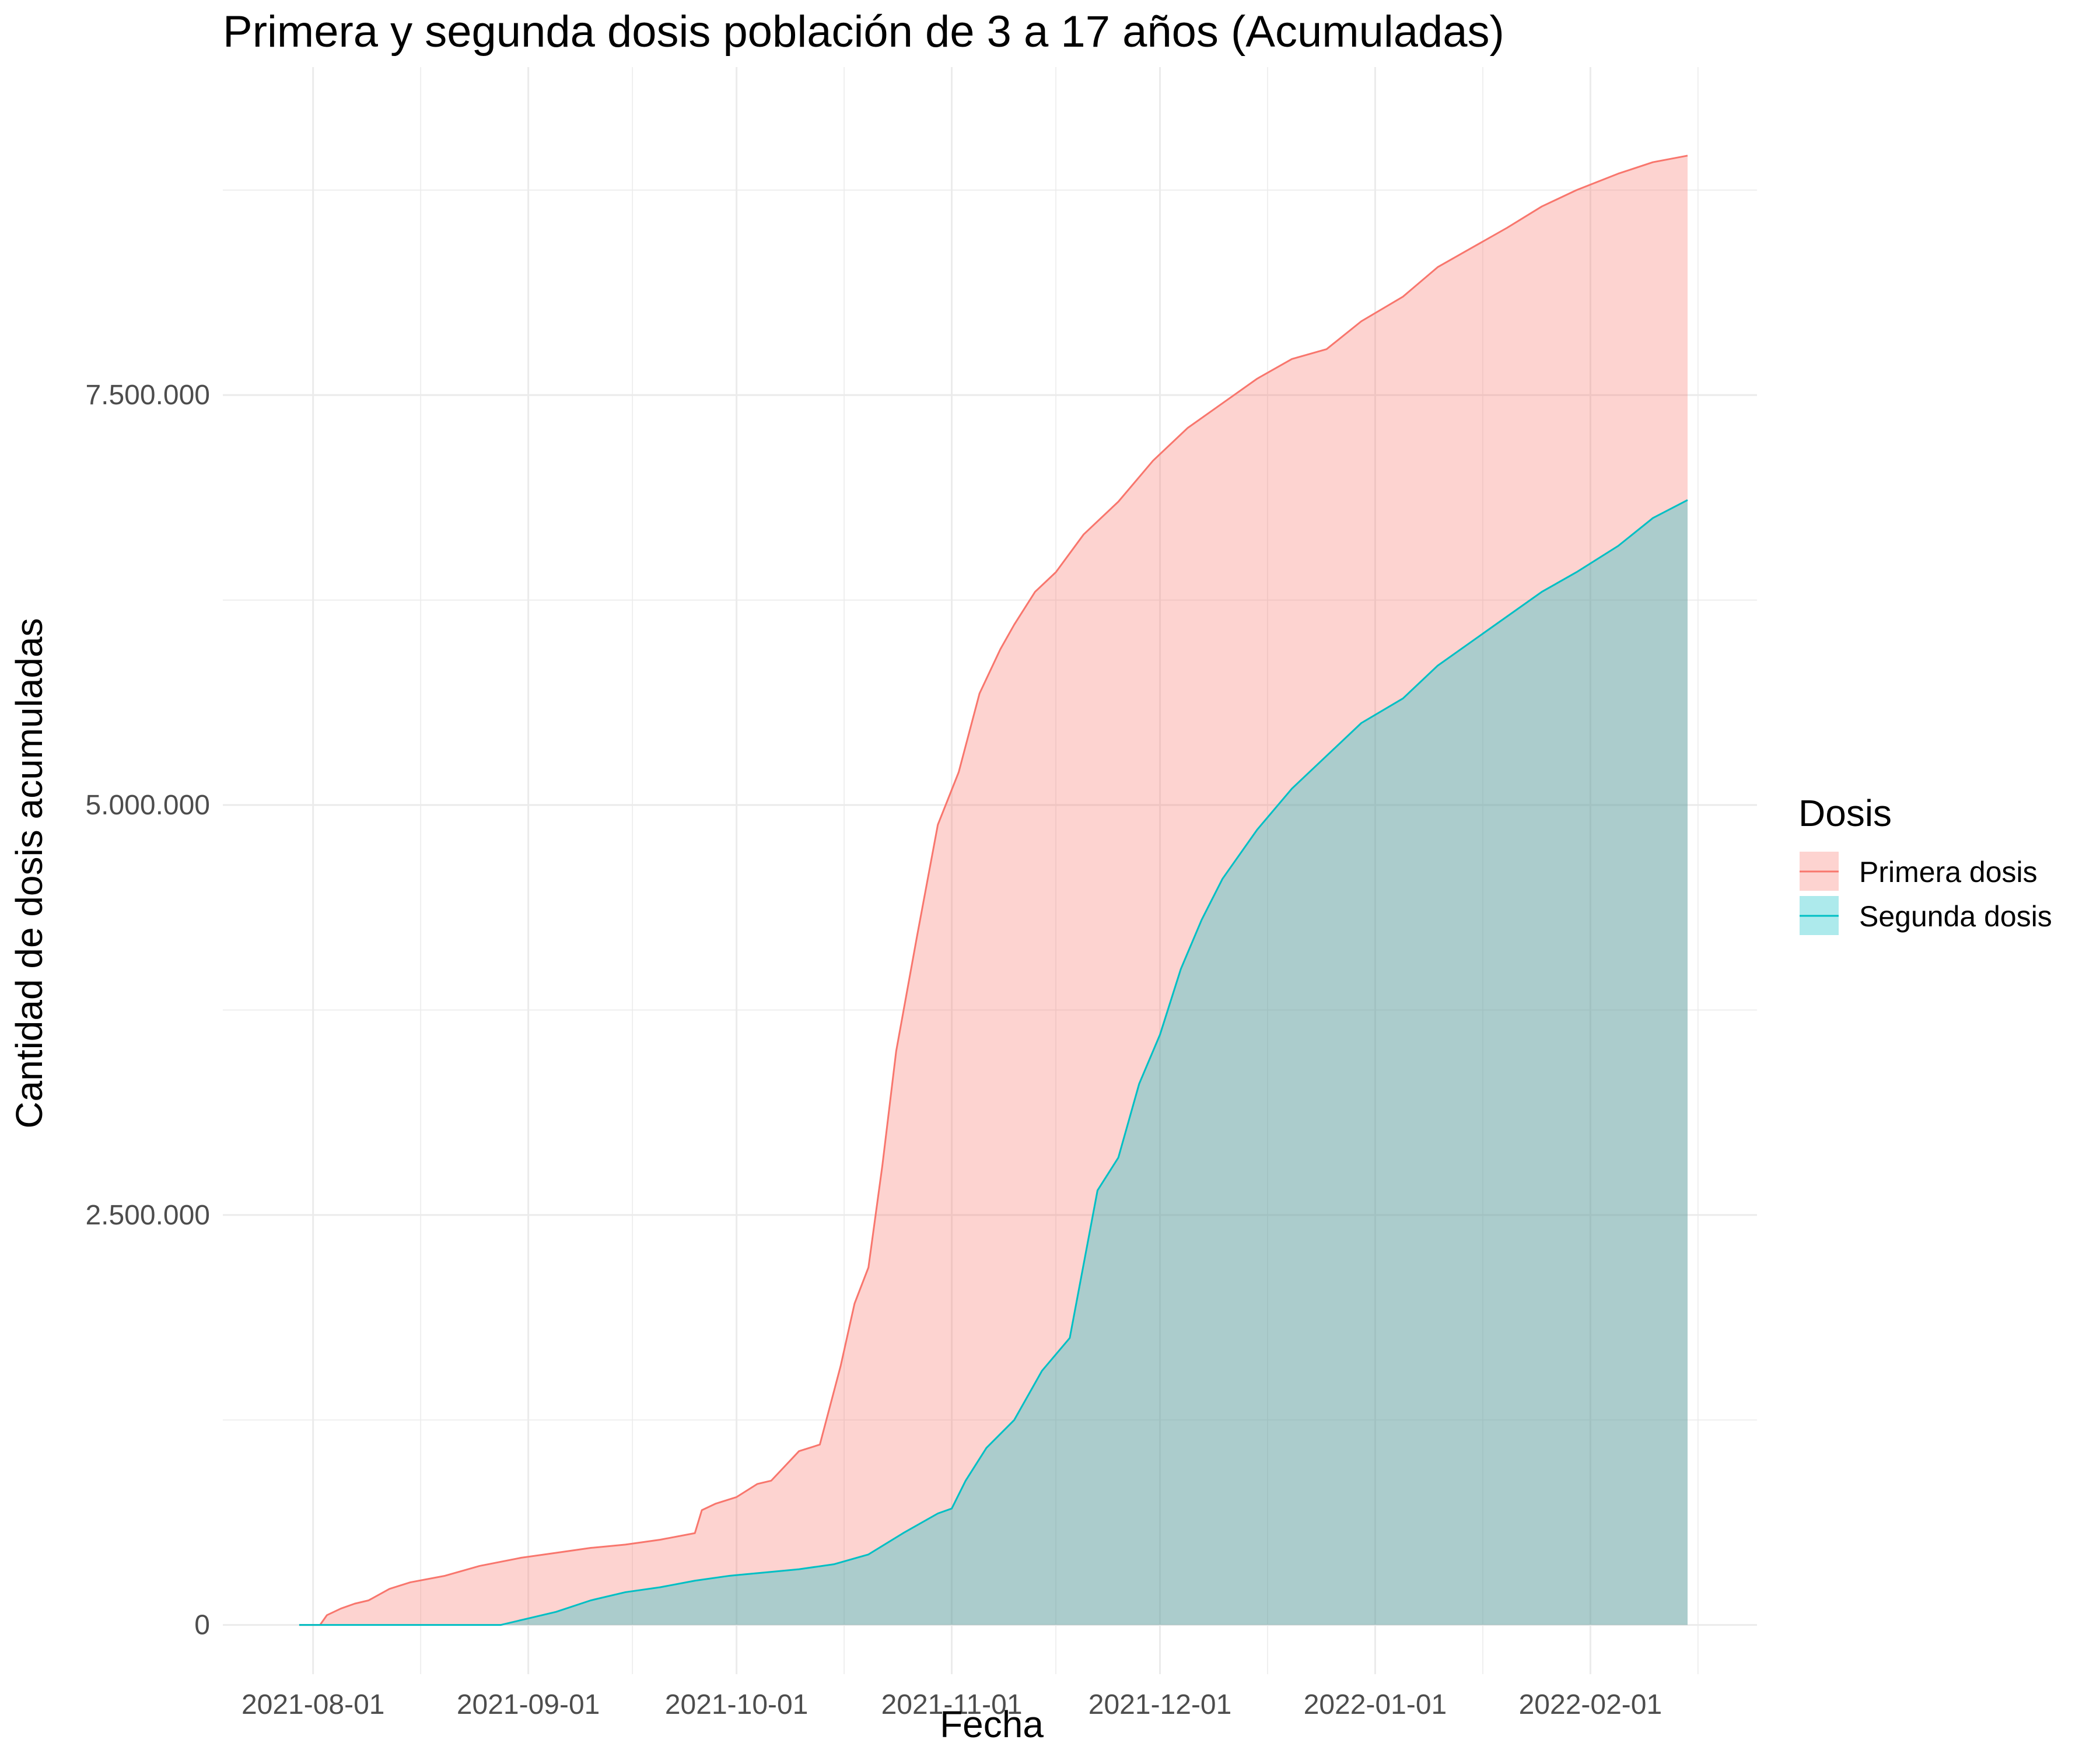  I want to click on legend: Dosis Primera dosis Segunda dosis, so click(1925, 863).